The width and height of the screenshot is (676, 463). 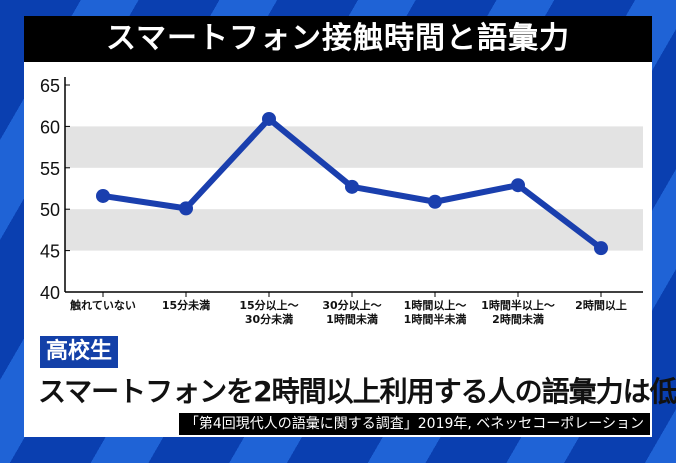 What do you see at coordinates (601, 305) in the screenshot?
I see `x-tick-label: 2時間以上` at bounding box center [601, 305].